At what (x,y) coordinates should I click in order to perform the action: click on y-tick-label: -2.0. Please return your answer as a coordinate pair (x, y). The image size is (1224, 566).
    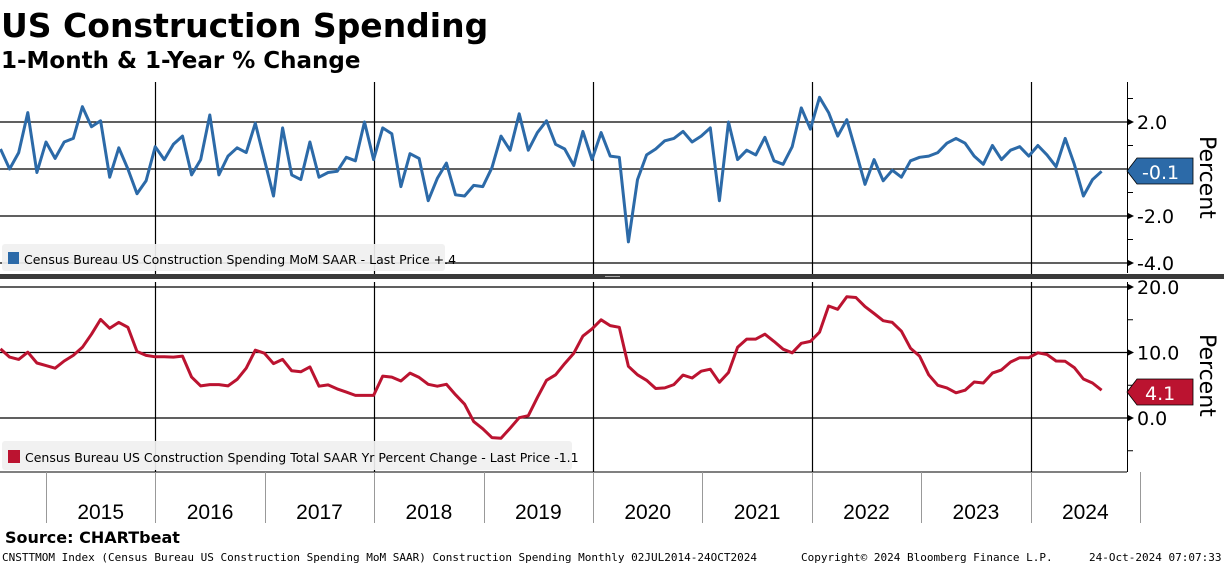
    Looking at the image, I should click on (1155, 217).